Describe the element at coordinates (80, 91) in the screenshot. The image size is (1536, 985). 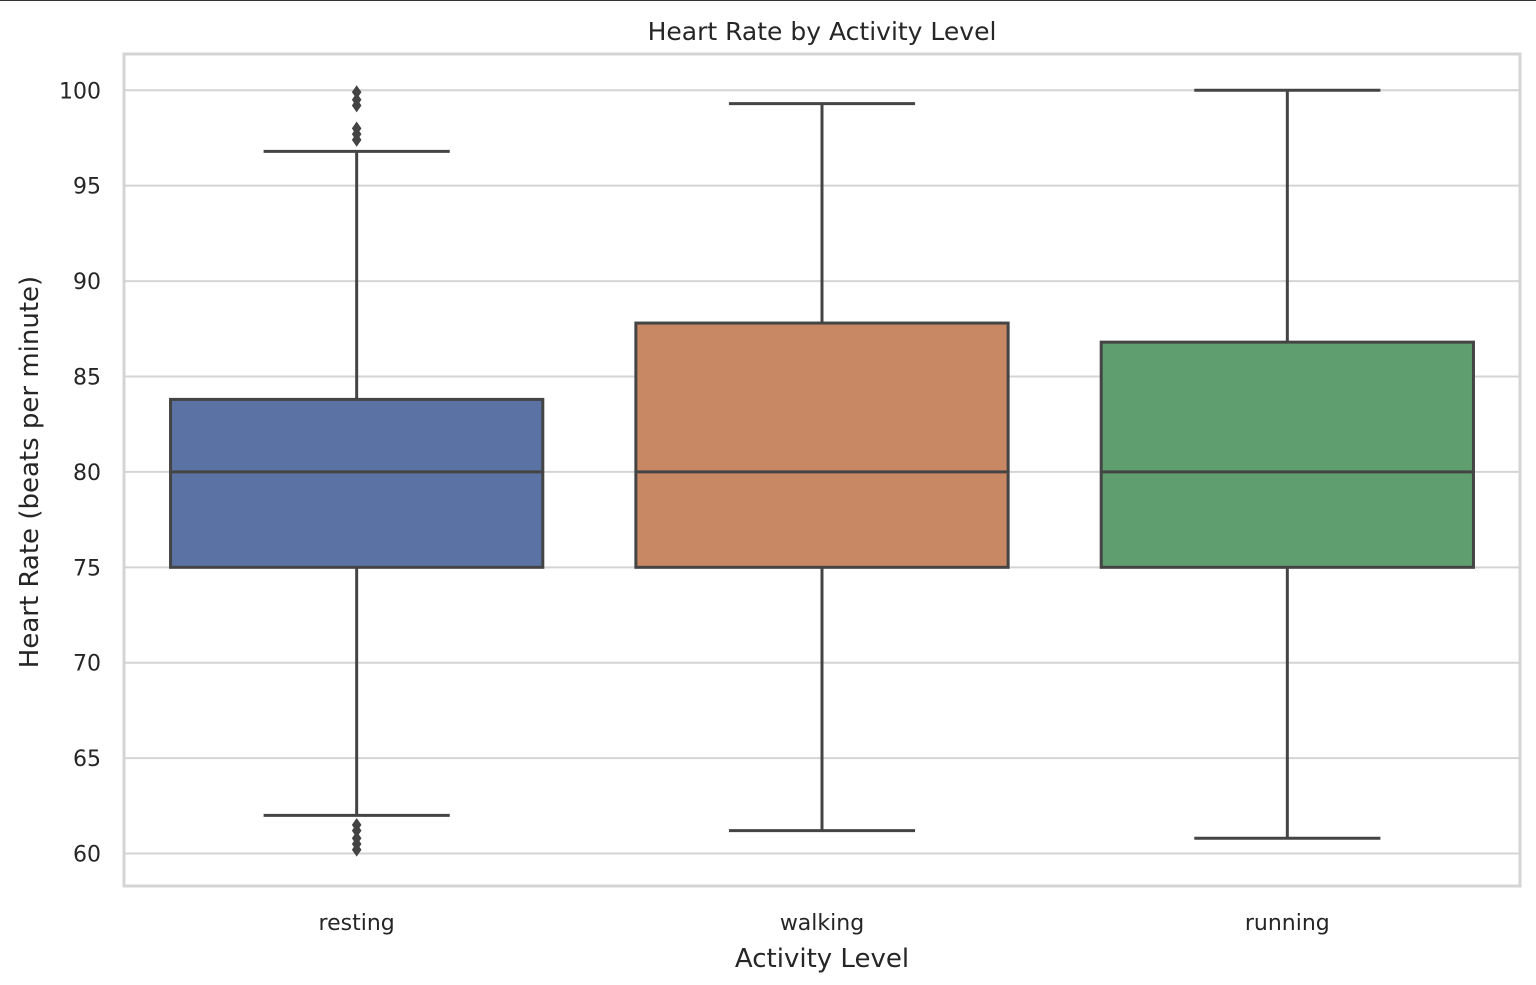
I see `y-tick-label-100: 100` at that location.